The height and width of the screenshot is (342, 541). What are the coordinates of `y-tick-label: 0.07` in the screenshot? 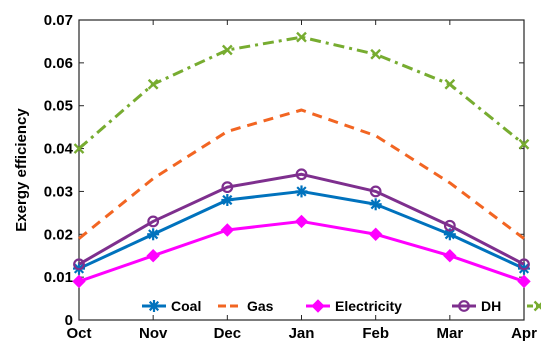 It's located at (58, 20).